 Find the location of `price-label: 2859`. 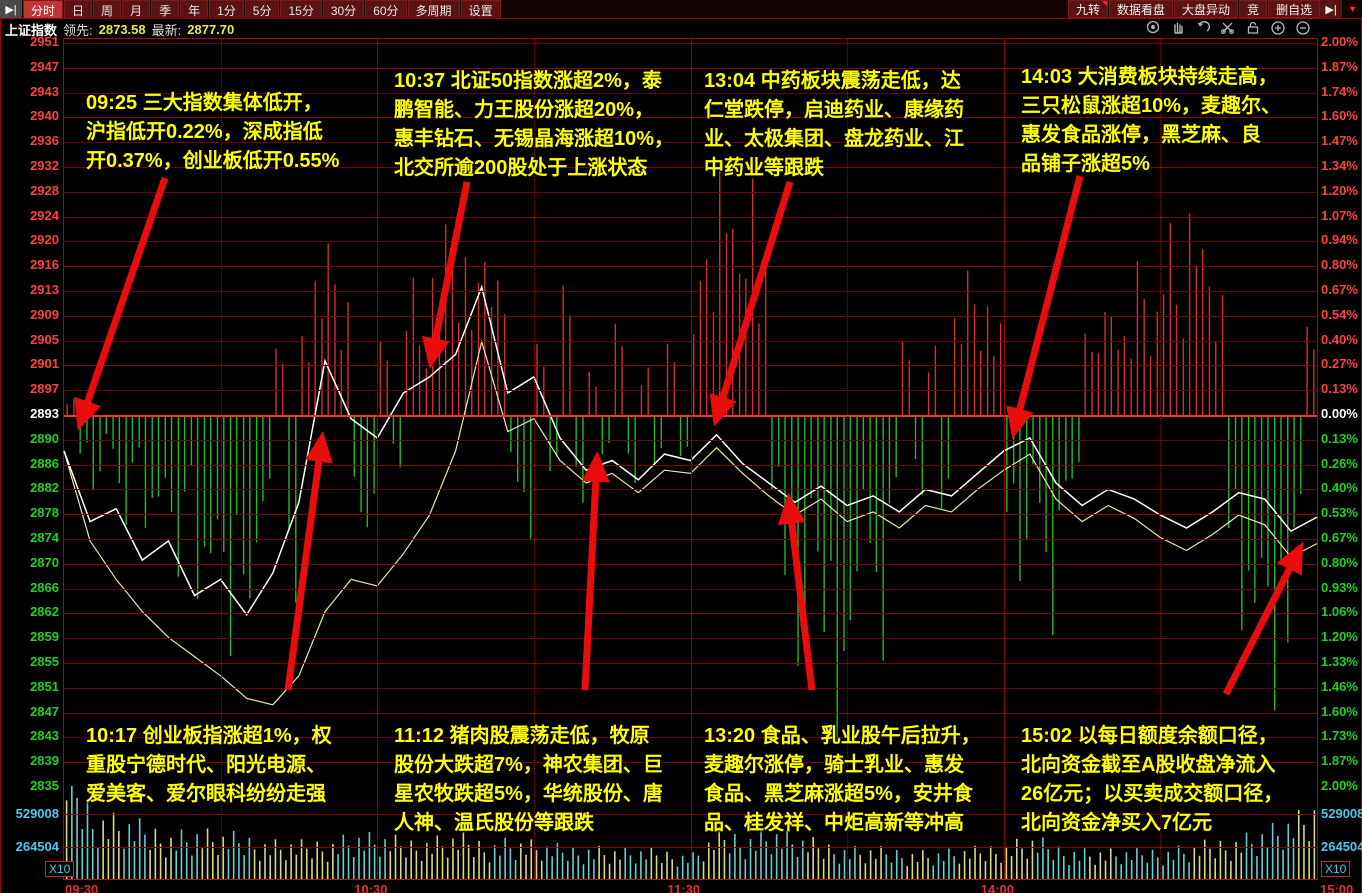

price-label: 2859 is located at coordinates (44, 637).